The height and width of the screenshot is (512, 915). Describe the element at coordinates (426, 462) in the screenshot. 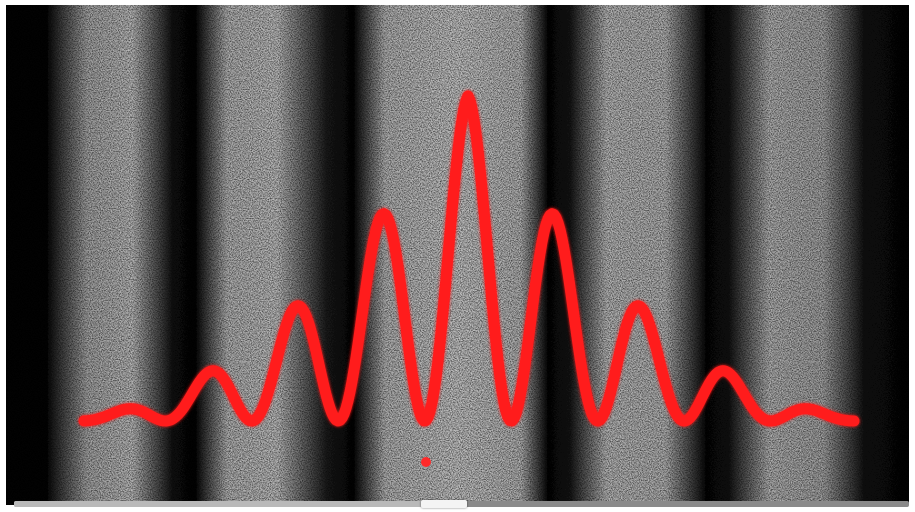

I see `red-speck` at that location.